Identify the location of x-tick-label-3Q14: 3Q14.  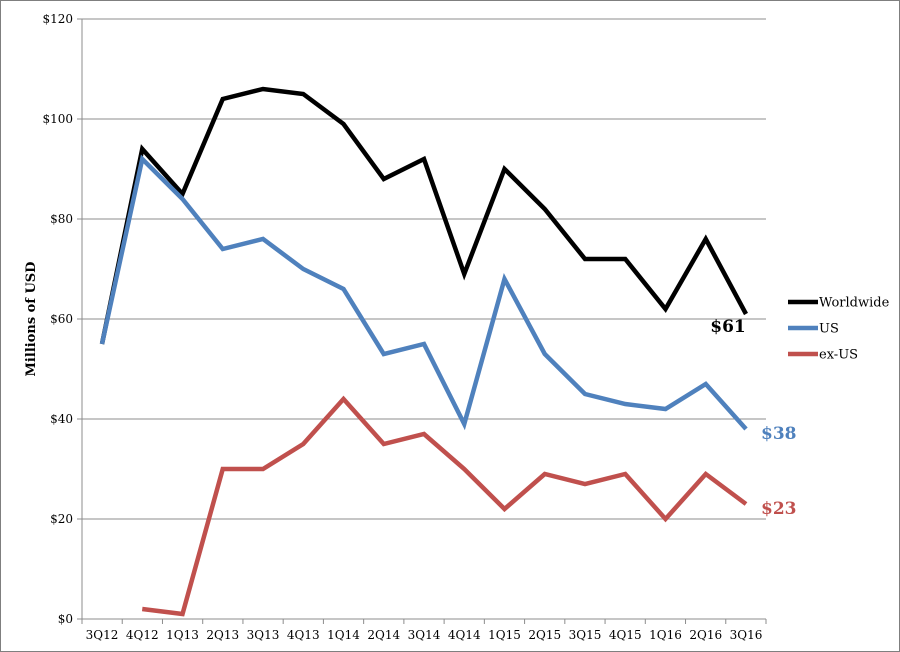
(424, 635).